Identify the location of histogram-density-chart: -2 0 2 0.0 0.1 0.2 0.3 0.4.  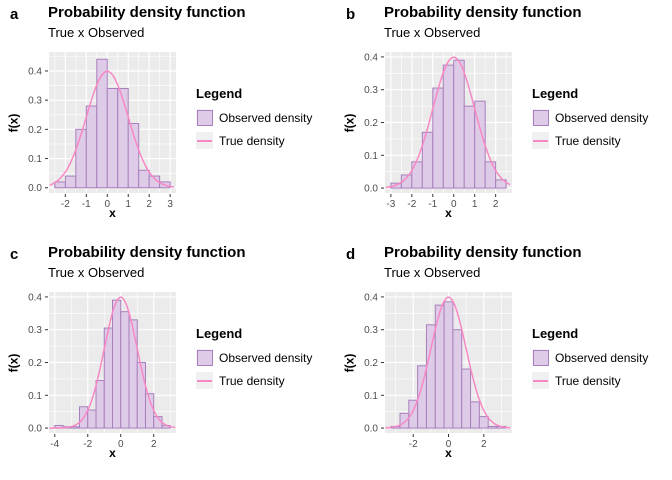
(438, 371).